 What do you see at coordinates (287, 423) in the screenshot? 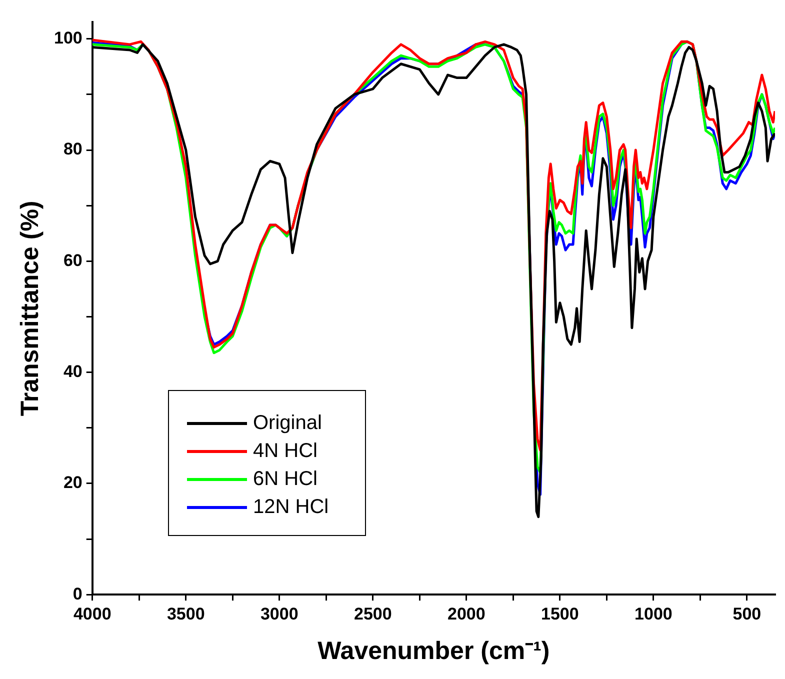
I see `legend-label: Original` at bounding box center [287, 423].